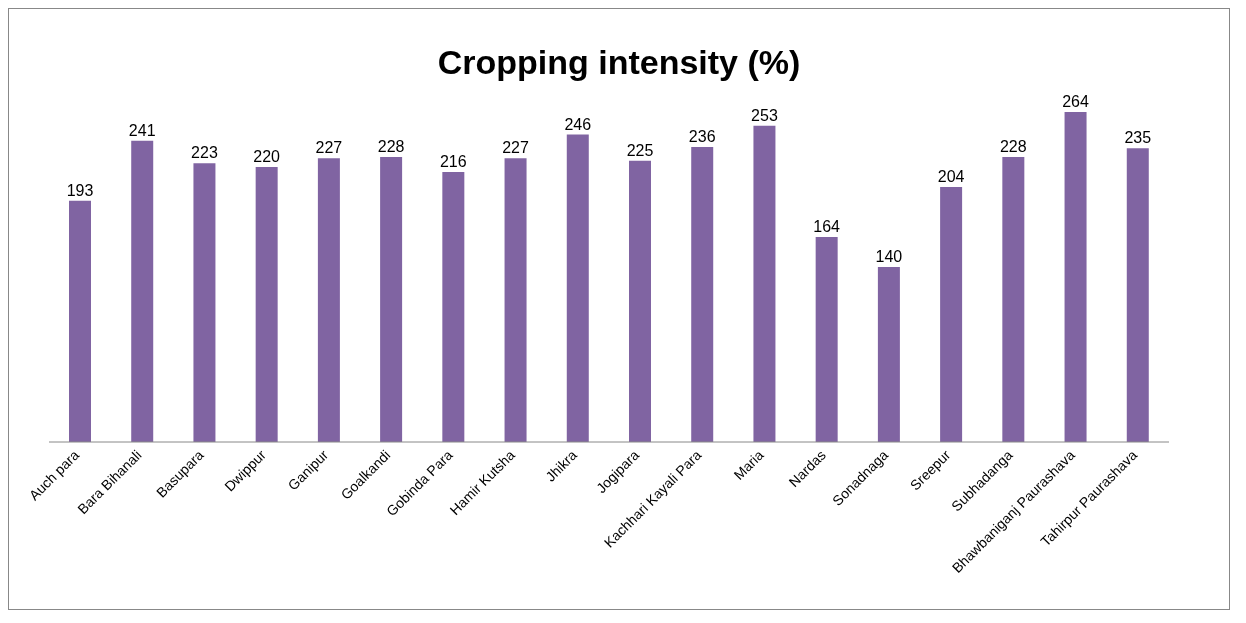 The width and height of the screenshot is (1246, 623). What do you see at coordinates (951, 176) in the screenshot?
I see `data-label: 204` at bounding box center [951, 176].